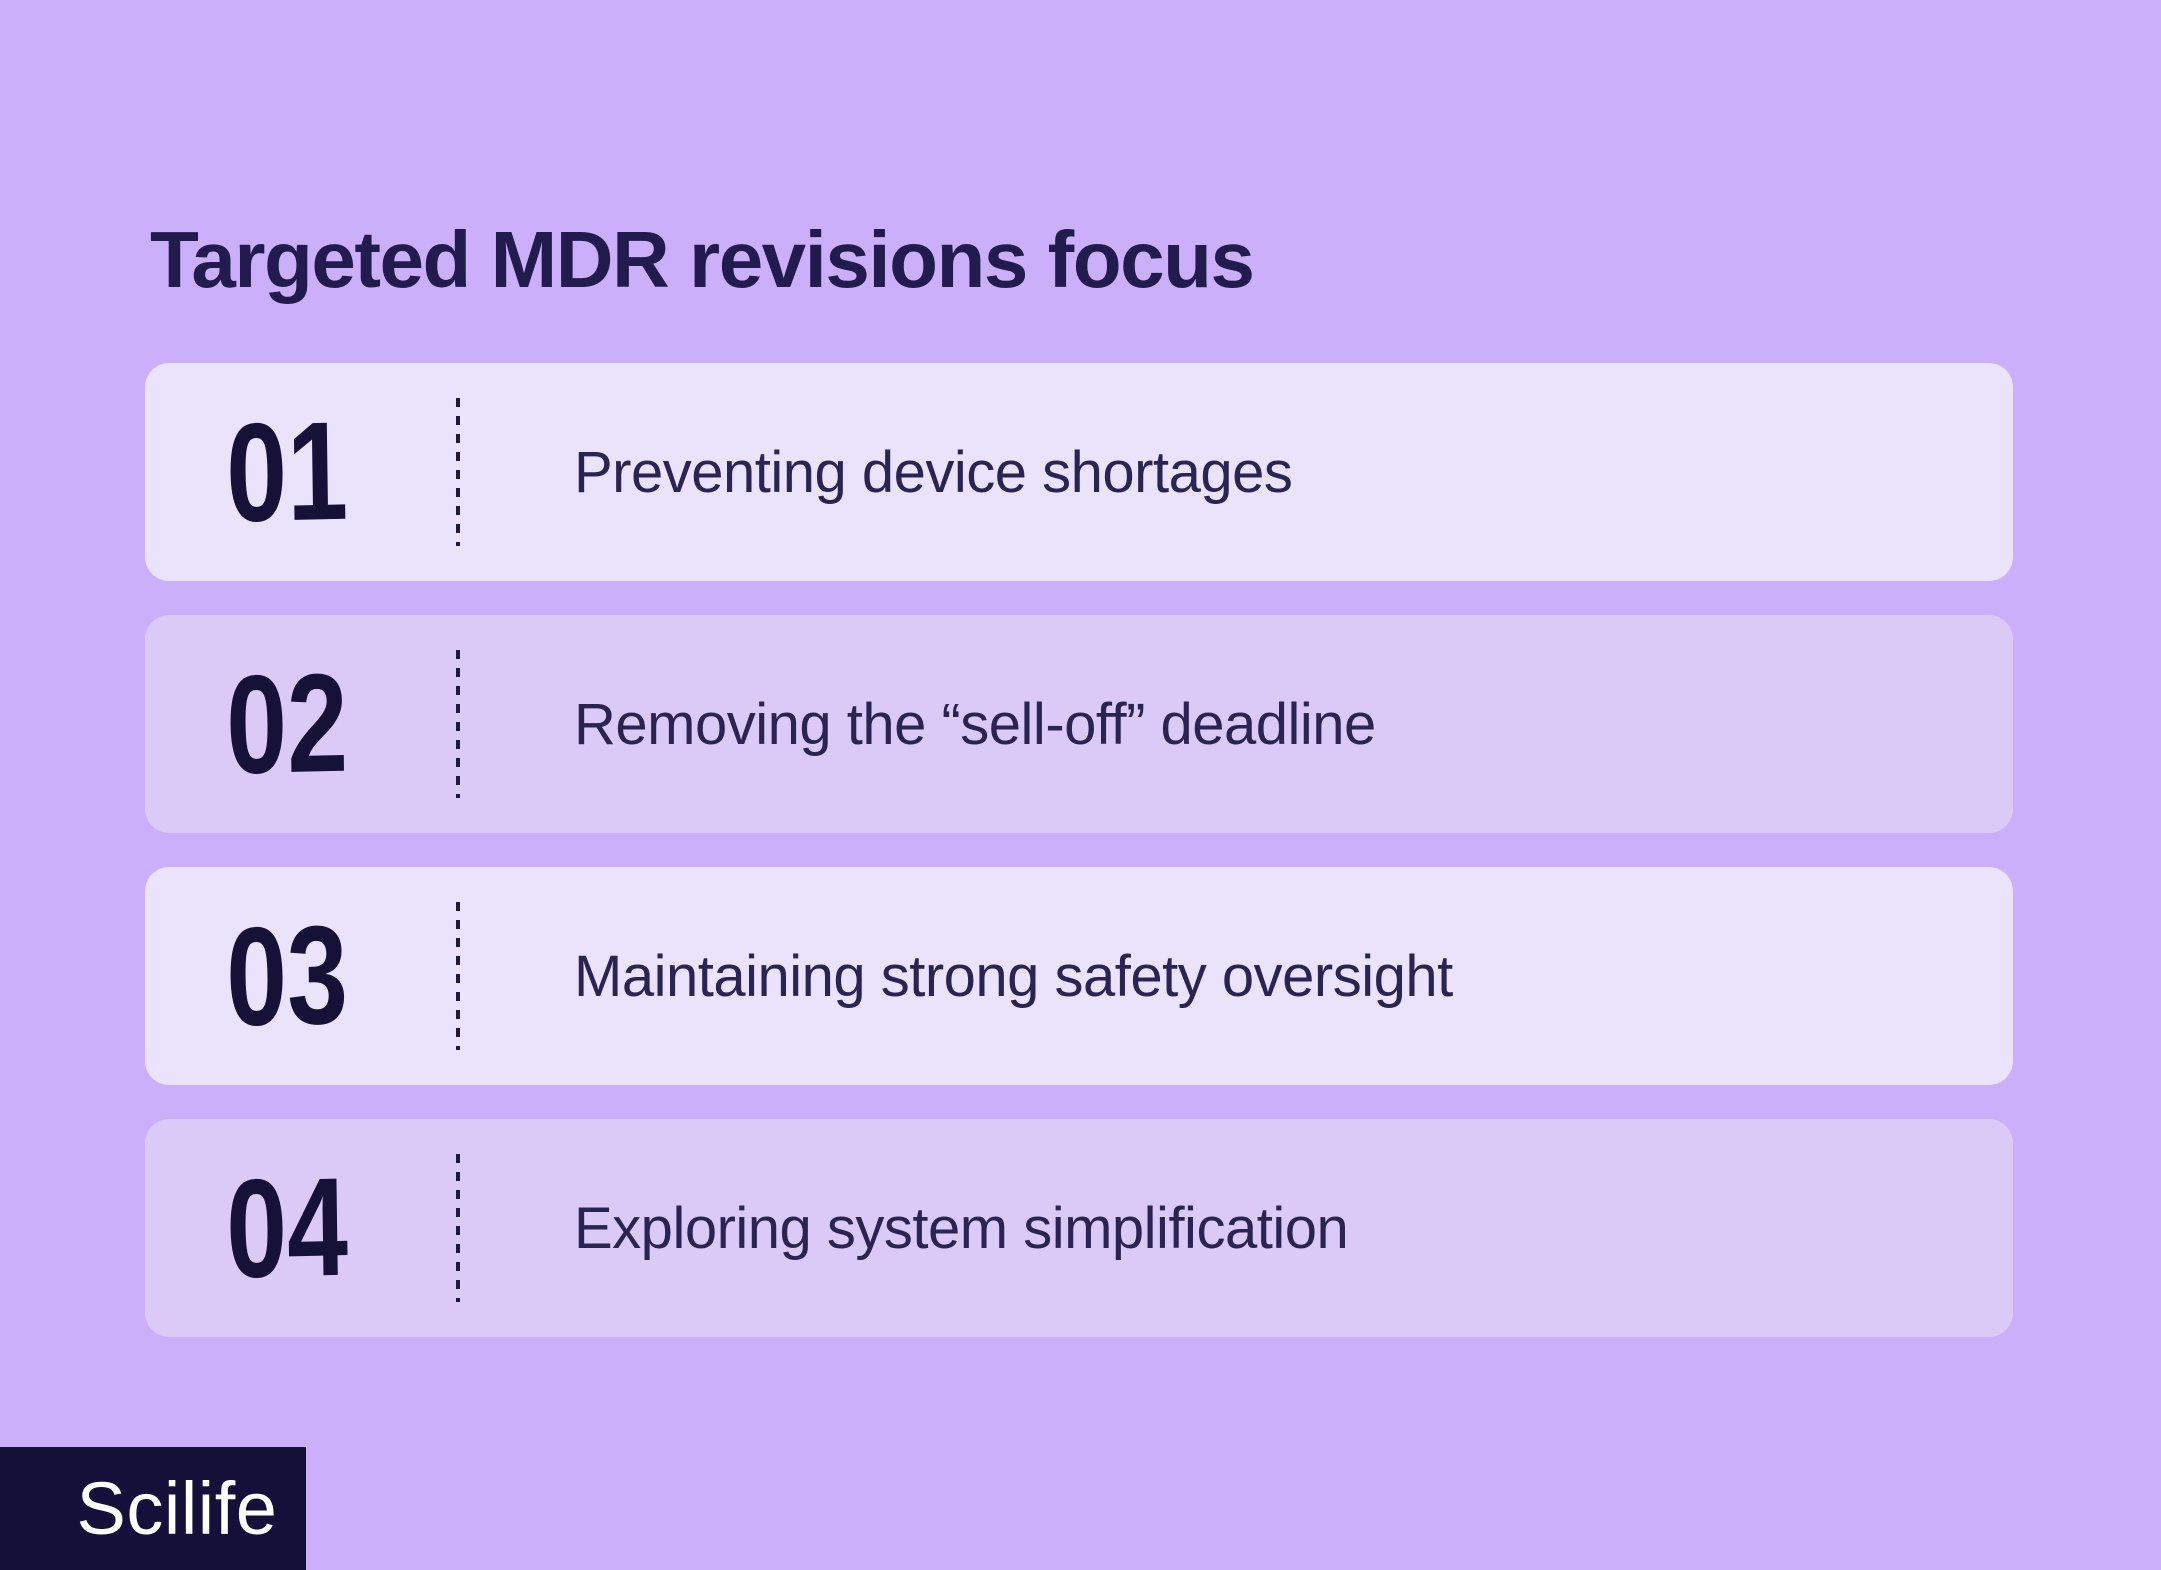 The image size is (2161, 1570). I want to click on item-number: 04, so click(287, 1227).